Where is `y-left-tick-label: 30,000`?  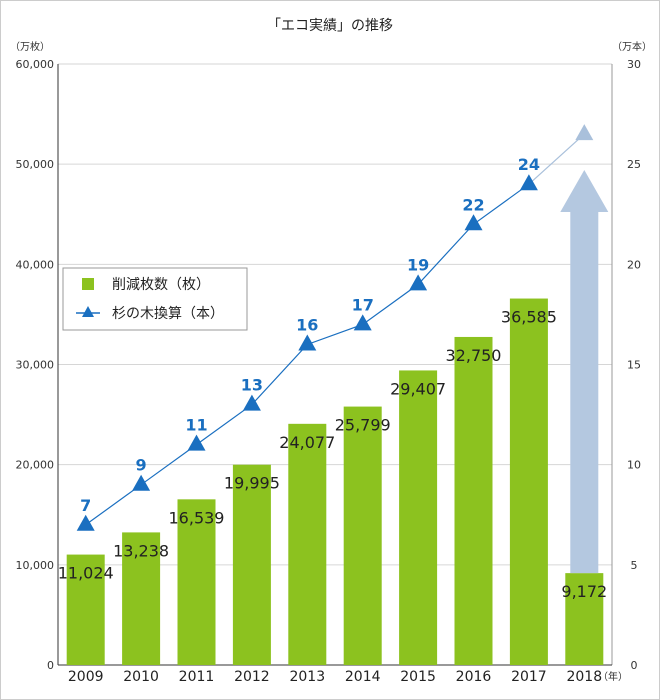
y-left-tick-label: 30,000 is located at coordinates (35, 365).